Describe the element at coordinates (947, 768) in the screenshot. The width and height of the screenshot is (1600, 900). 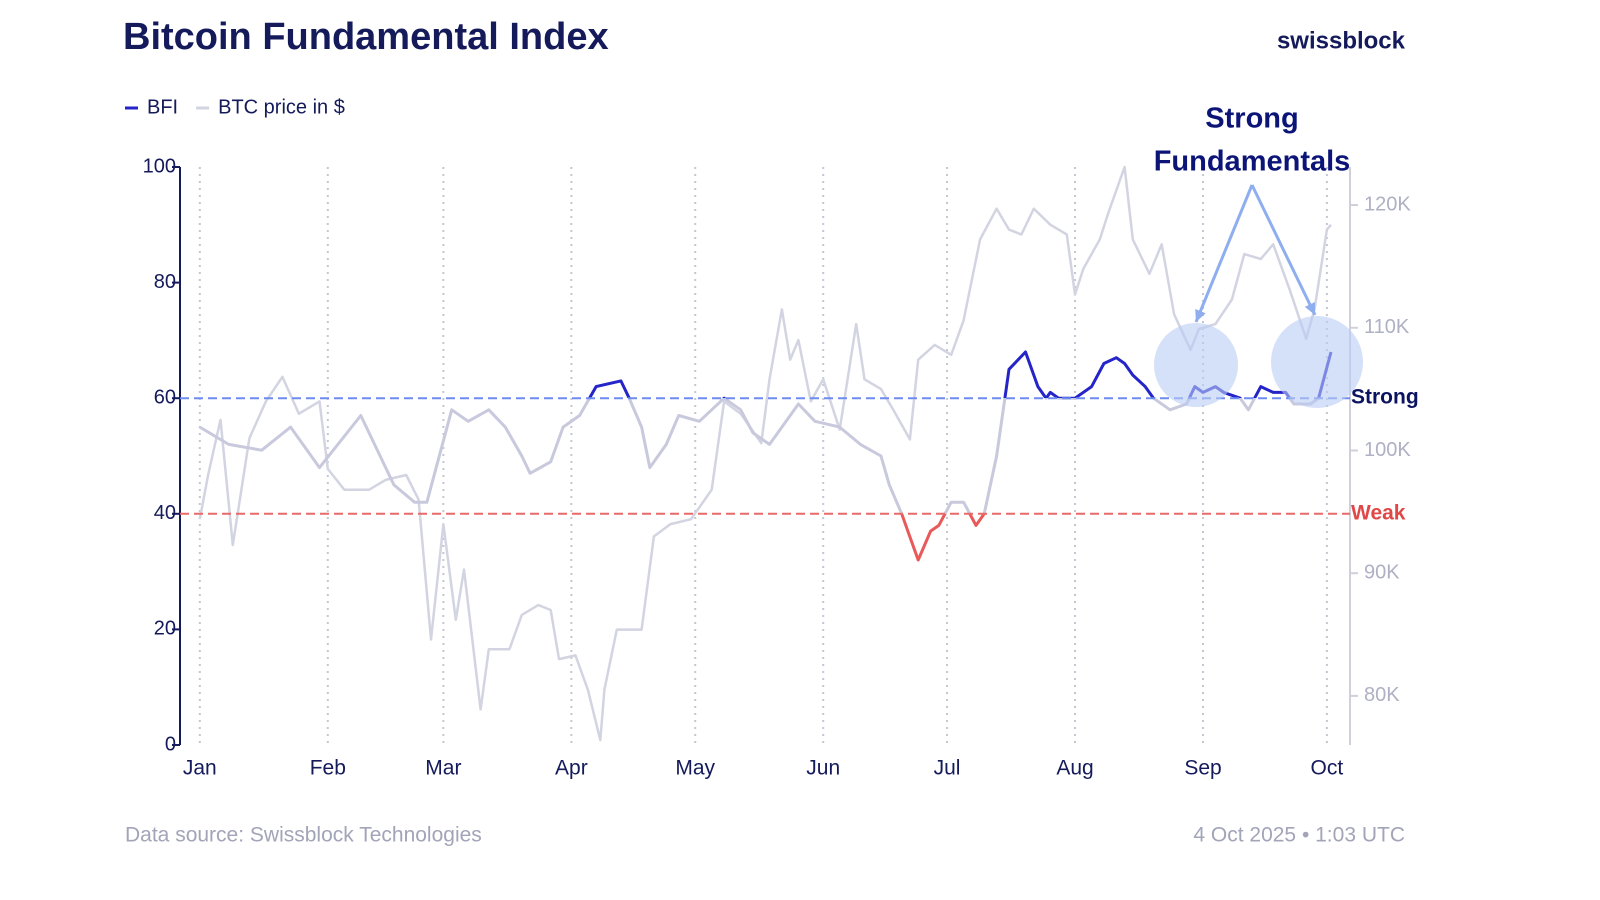
I see `x-tick-label: Jul` at that location.